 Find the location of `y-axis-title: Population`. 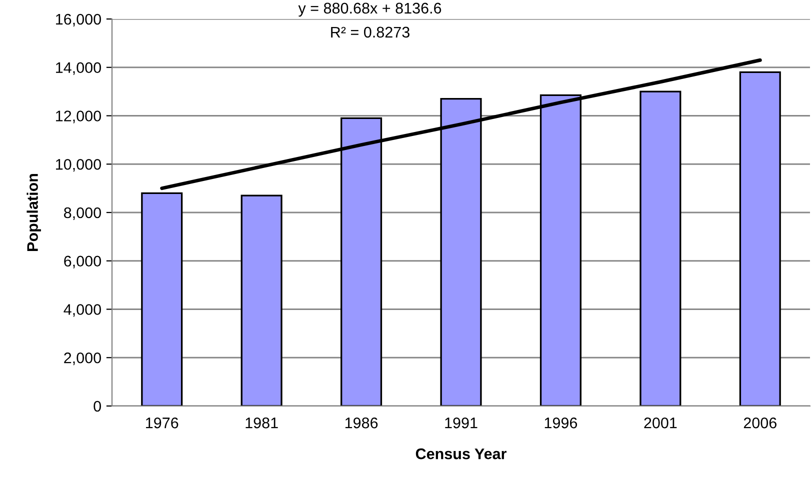

y-axis-title: Population is located at coordinates (33, 212).